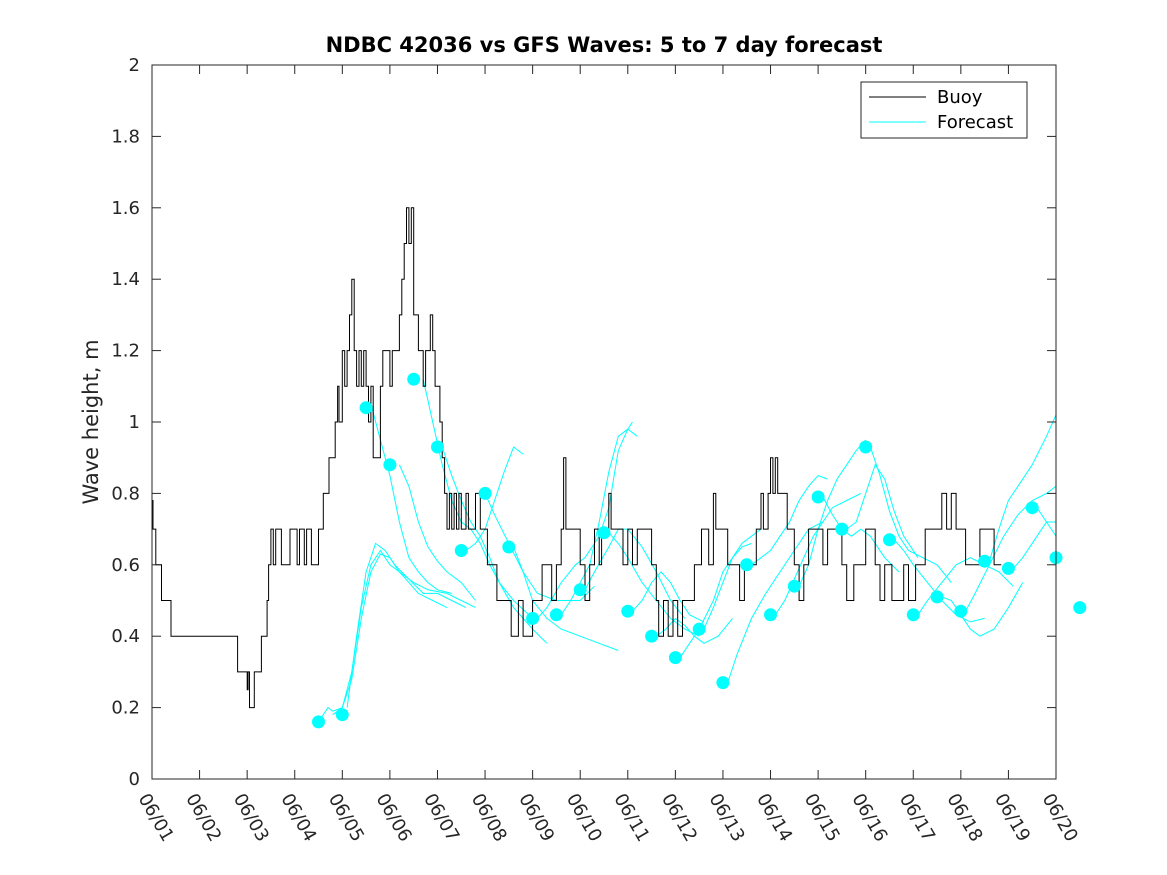  What do you see at coordinates (91, 421) in the screenshot?
I see `y-axis-label: Wave height, m` at bounding box center [91, 421].